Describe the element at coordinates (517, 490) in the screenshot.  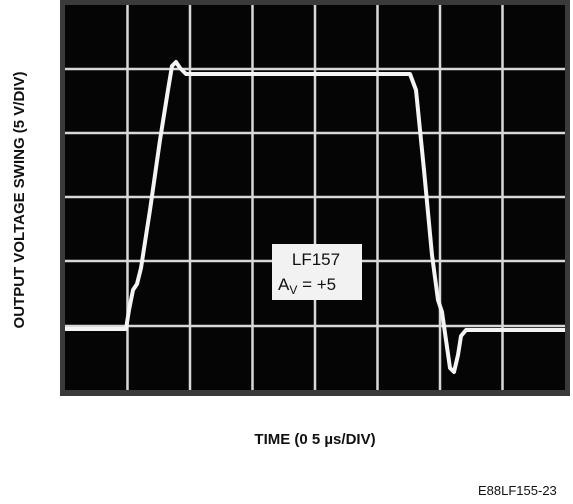
I see `figure-id: E88LF155-23` at that location.